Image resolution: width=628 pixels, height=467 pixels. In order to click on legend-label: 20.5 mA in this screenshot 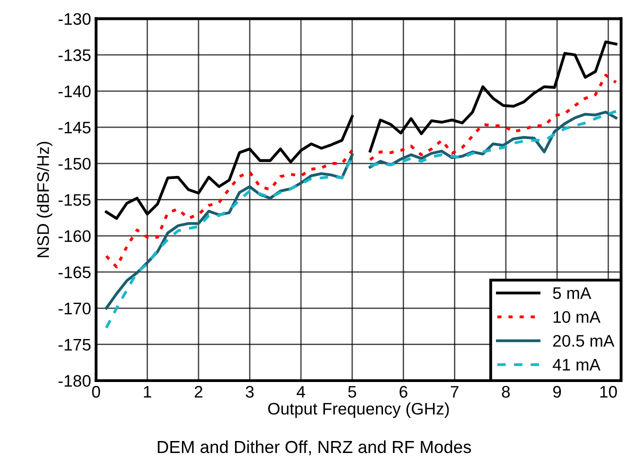, I will do `click(583, 340)`.